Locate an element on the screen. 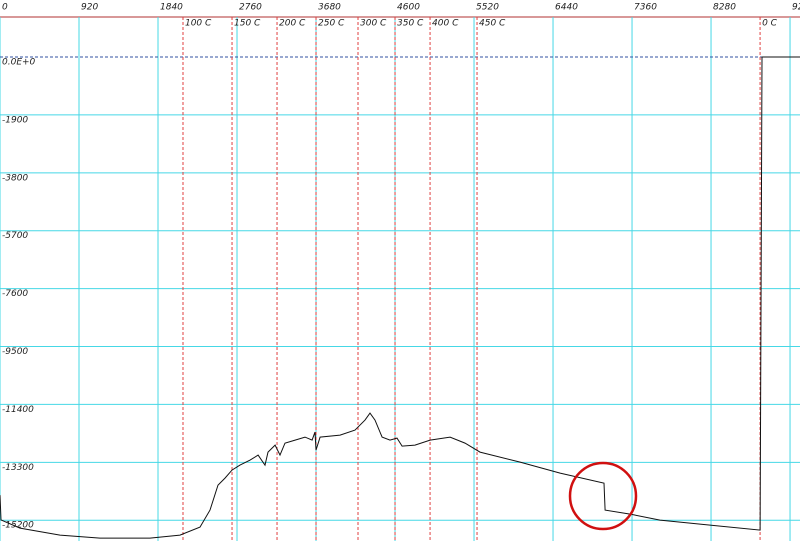  y-tick-label: -5700 is located at coordinates (15, 236).